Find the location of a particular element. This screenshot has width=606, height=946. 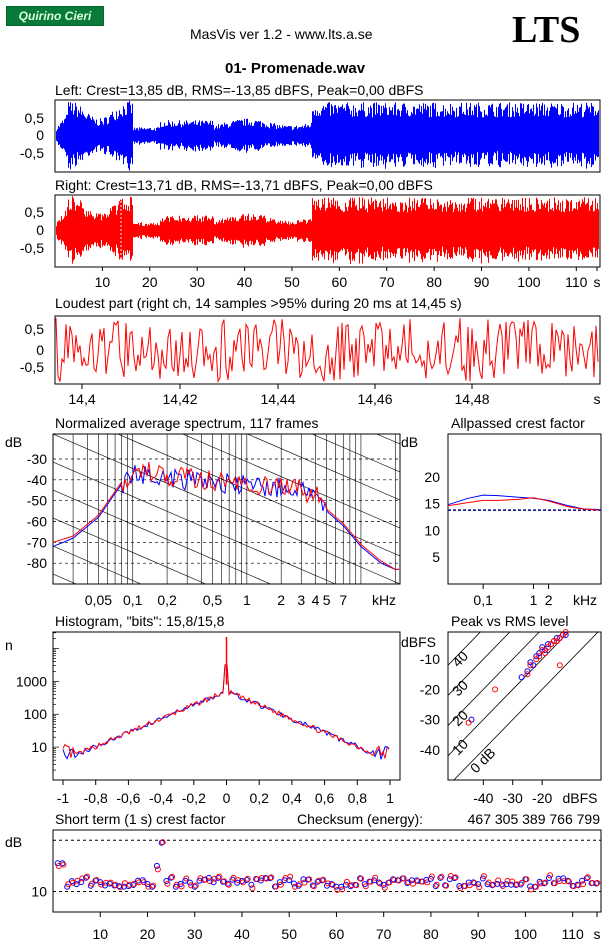

time-tick-label: 100 is located at coordinates (529, 282).